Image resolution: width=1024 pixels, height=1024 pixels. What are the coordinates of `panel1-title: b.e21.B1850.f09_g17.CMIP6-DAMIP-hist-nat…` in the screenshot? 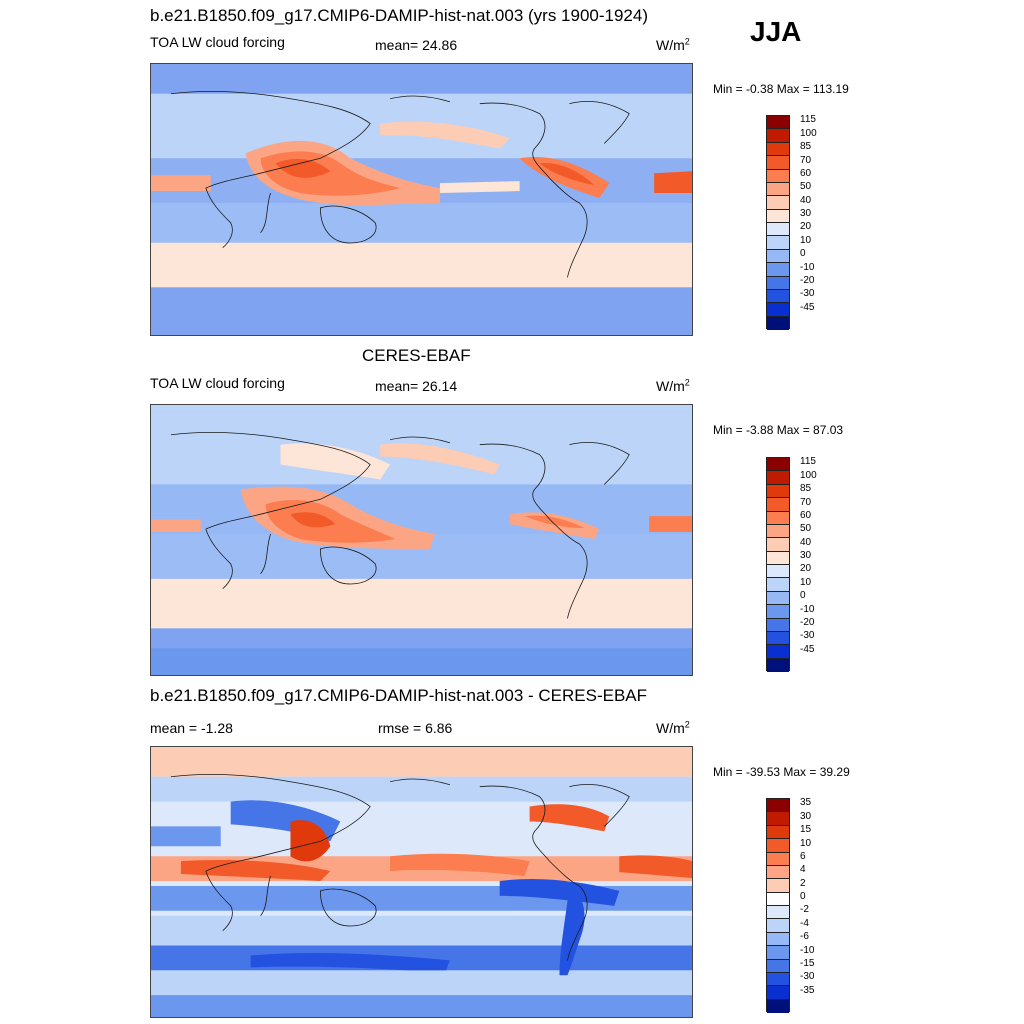 It's located at (399, 15).